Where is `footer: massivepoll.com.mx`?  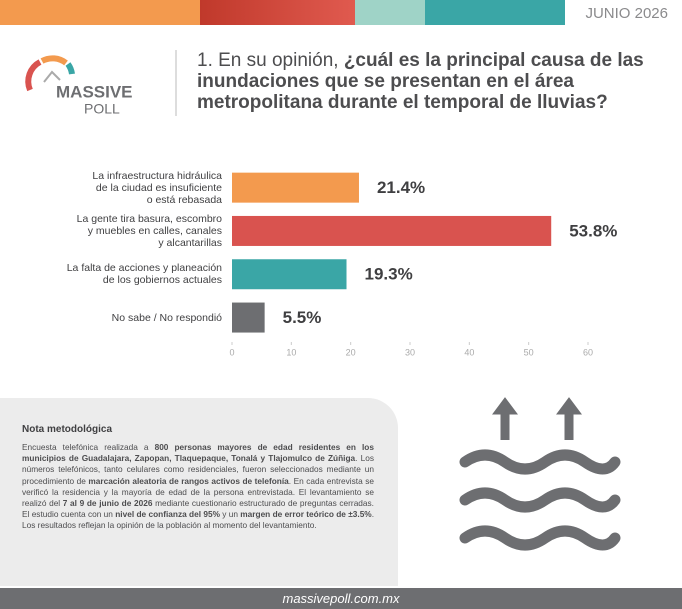 footer: massivepoll.com.mx is located at coordinates (341, 598).